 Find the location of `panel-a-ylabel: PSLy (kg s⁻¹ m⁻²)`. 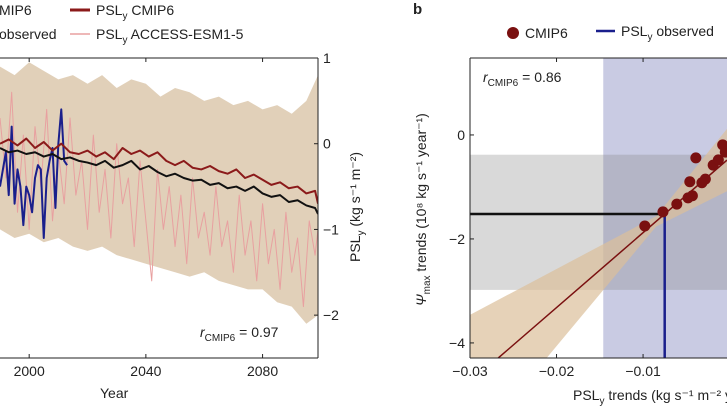

panel-a-ylabel: PSLy (kg s⁻¹ m⁻²) is located at coordinates (357, 207).